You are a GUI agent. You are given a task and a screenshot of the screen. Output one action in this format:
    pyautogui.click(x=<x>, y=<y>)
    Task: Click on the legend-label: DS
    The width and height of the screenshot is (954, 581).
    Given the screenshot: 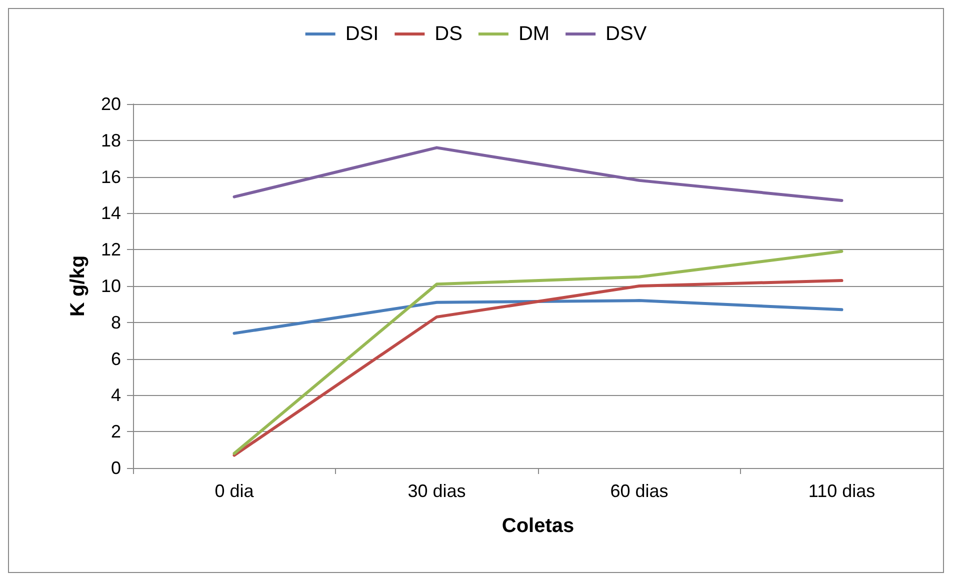 What is the action you would take?
    pyautogui.click(x=448, y=34)
    